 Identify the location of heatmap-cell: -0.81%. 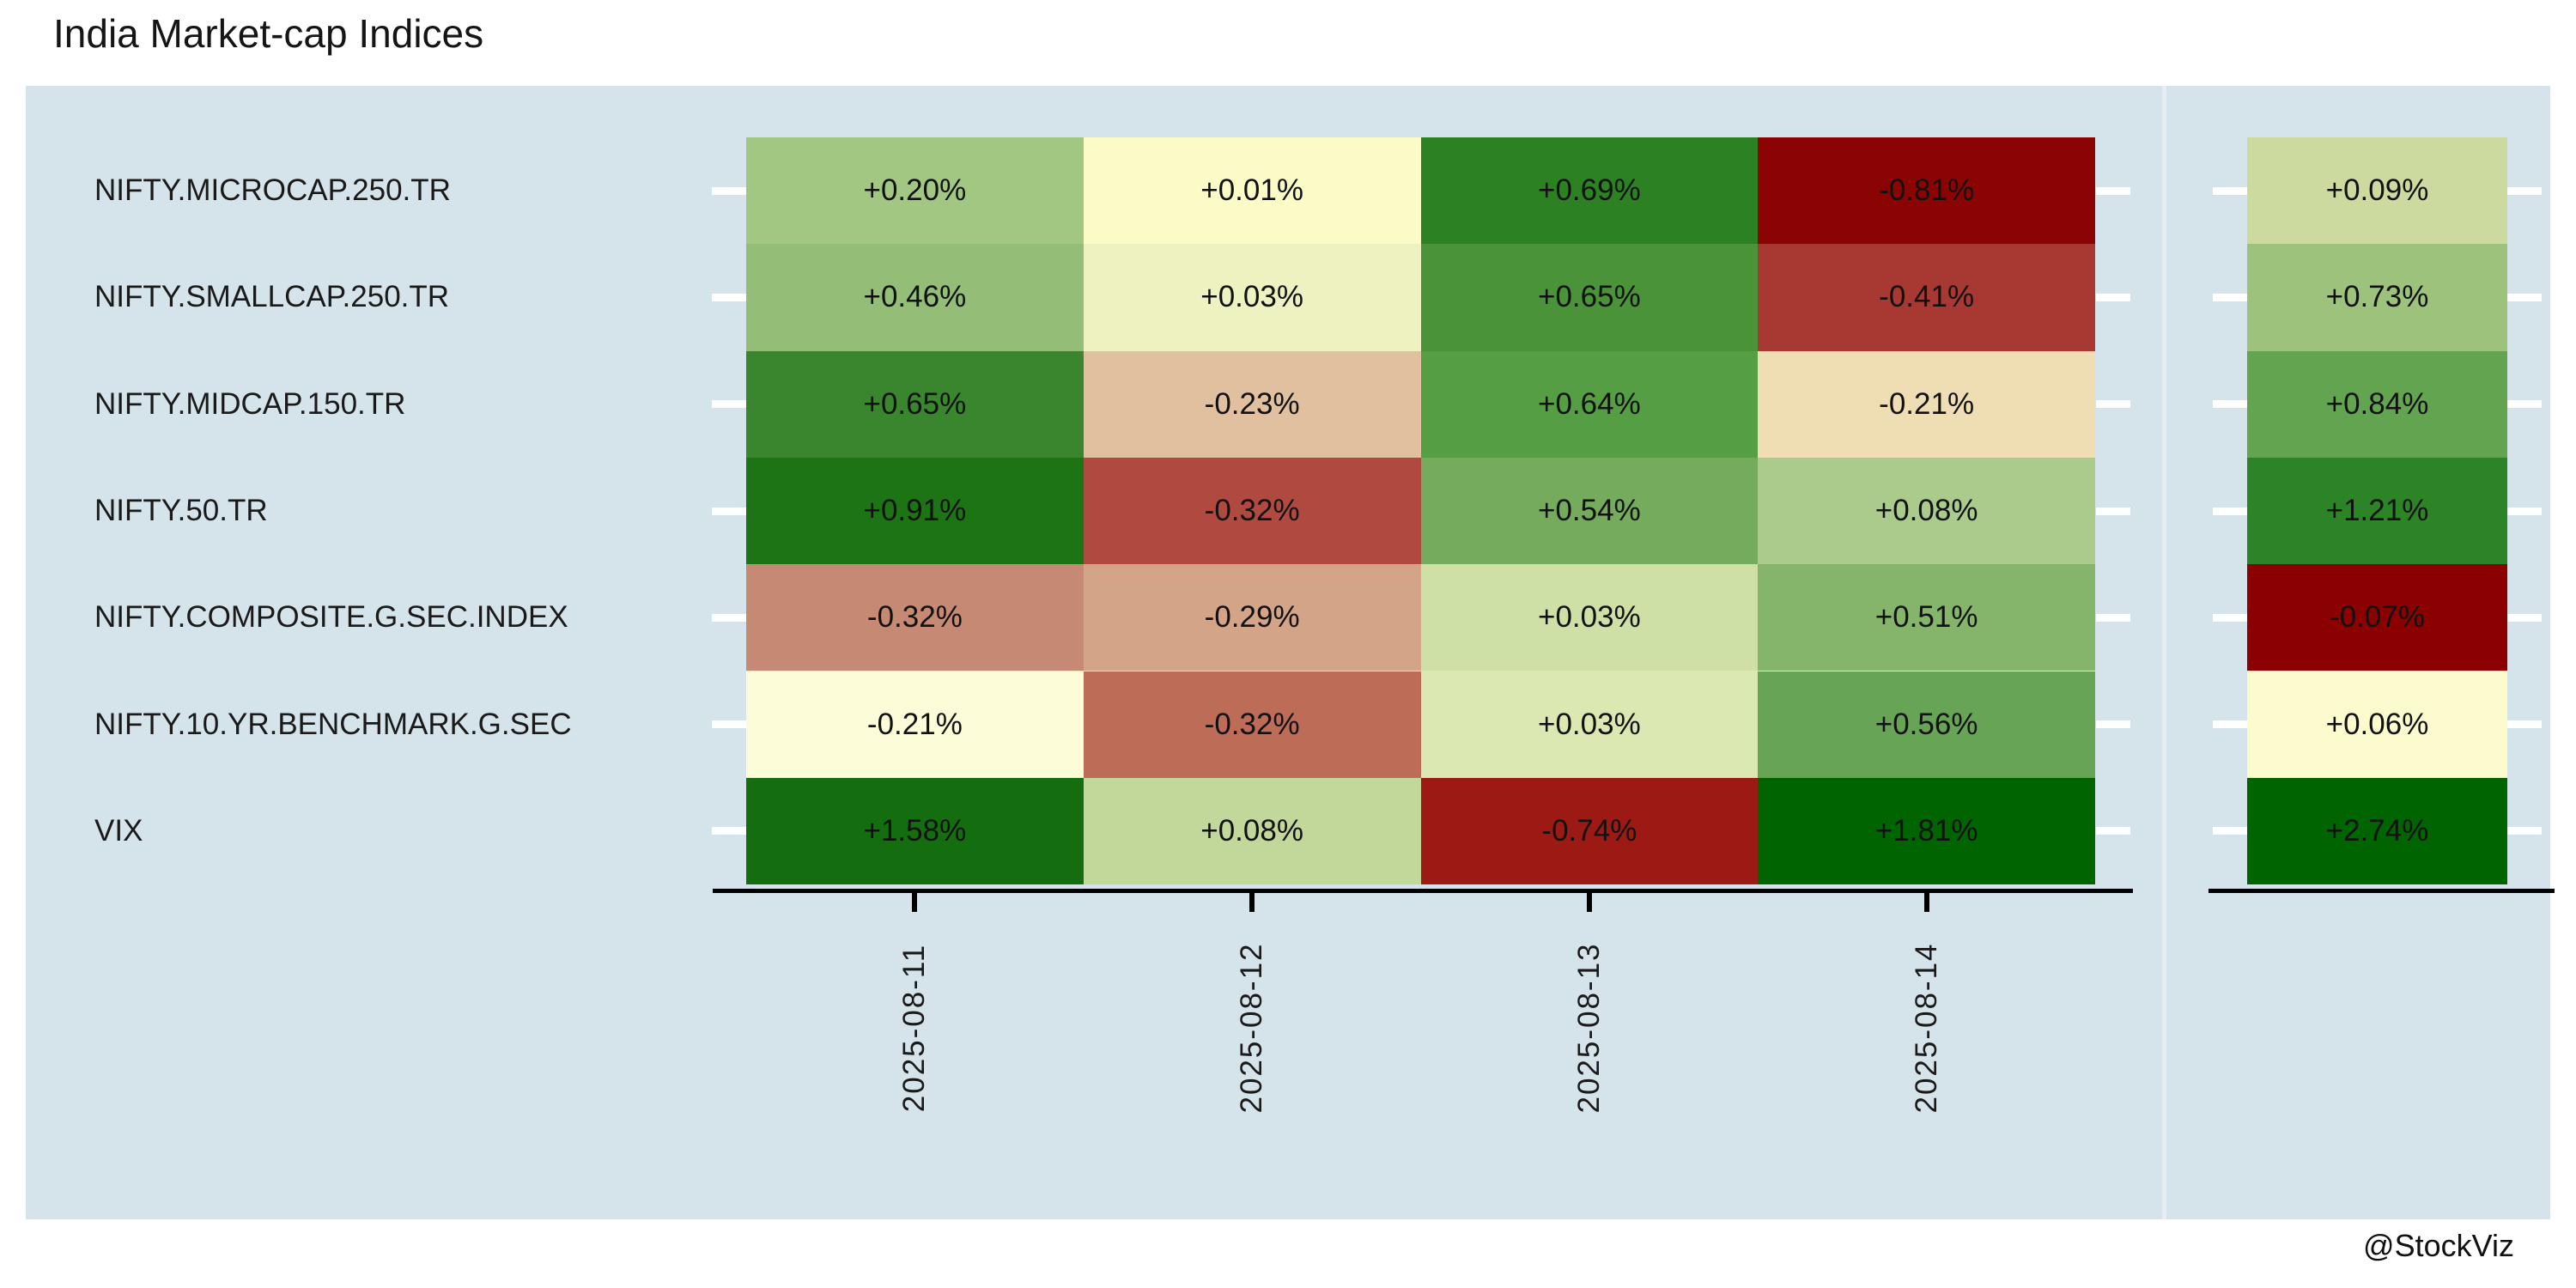
(1926, 191).